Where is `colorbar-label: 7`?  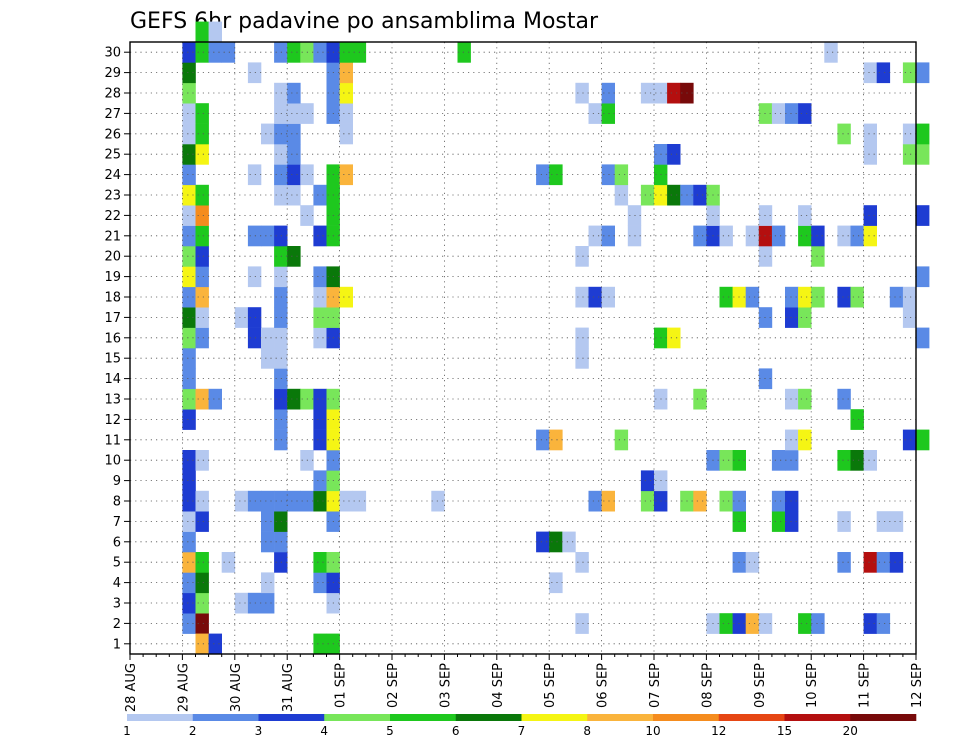 colorbar-label: 7 is located at coordinates (522, 731).